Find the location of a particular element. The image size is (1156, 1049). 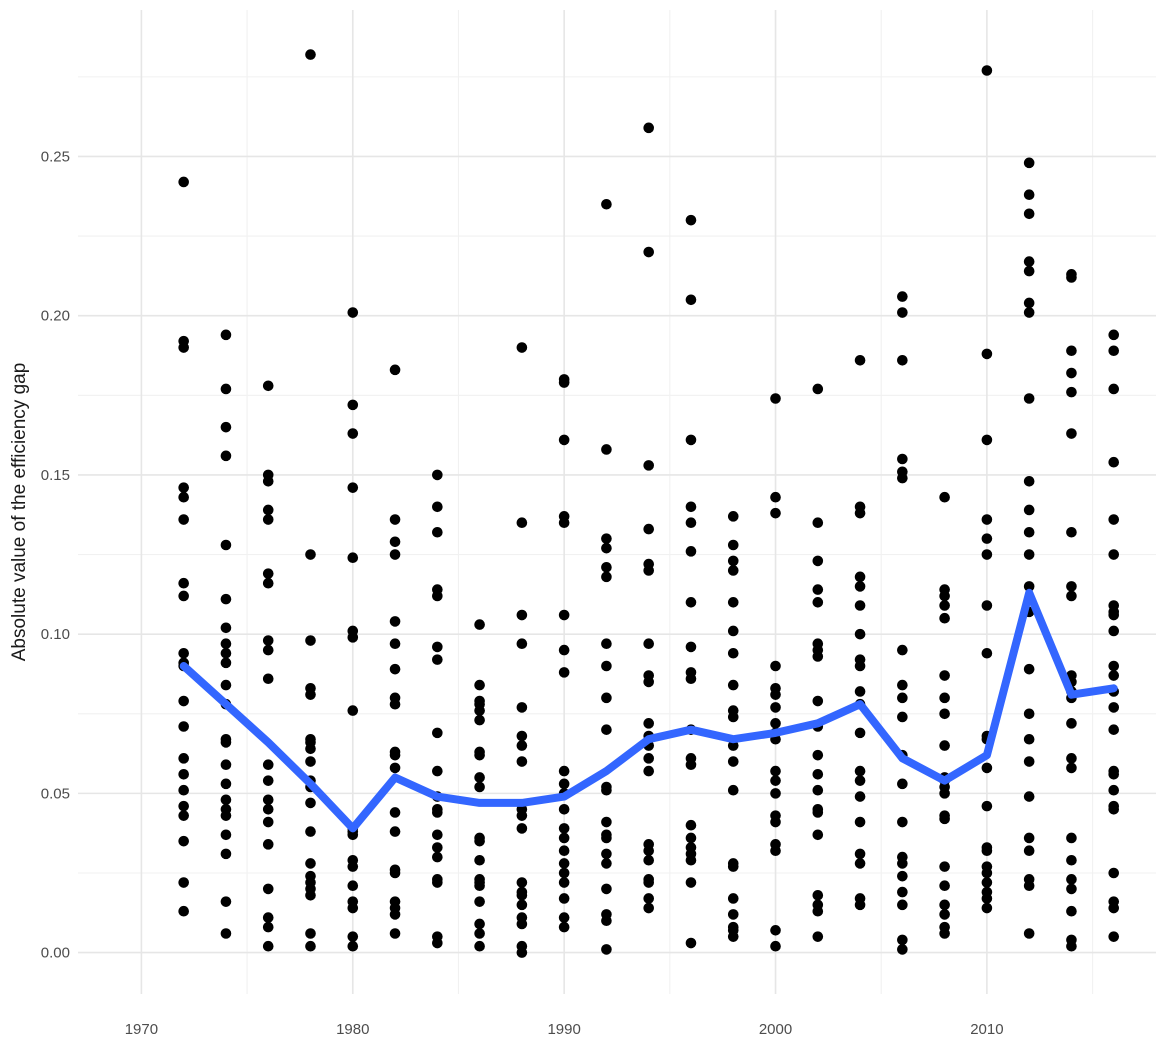

x-tick-label: 2000 is located at coordinates (775, 1029).